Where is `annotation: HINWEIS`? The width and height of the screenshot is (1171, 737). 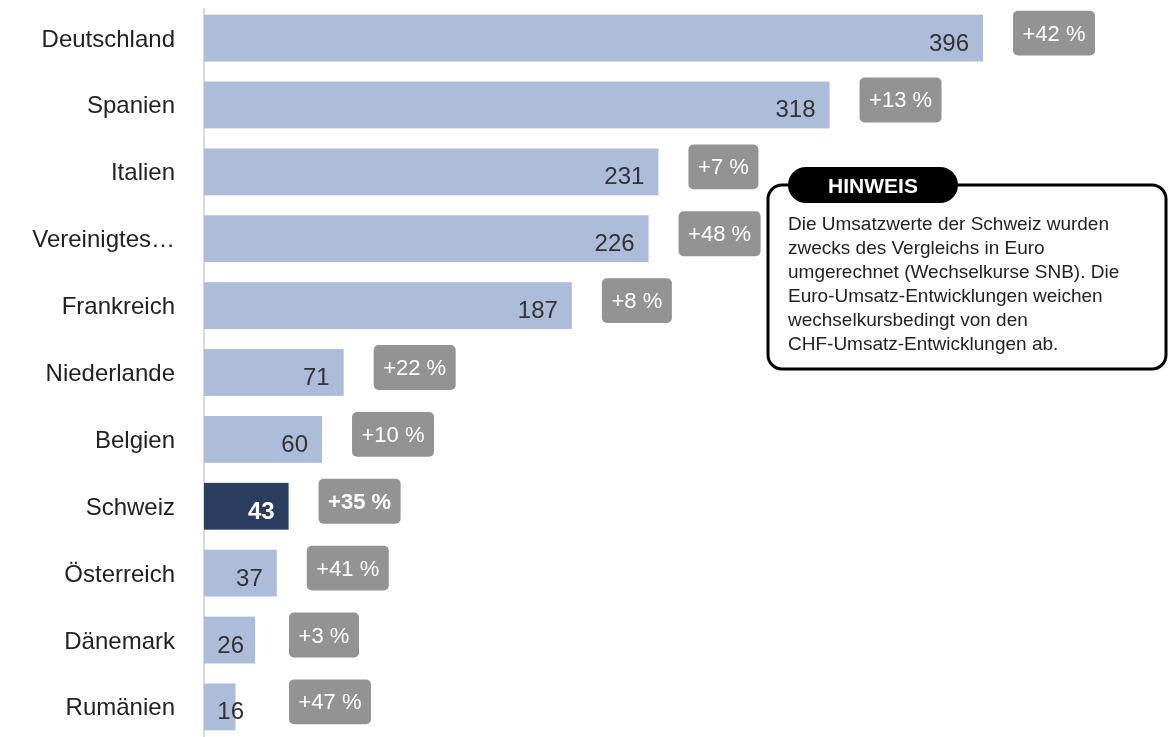 annotation: HINWEIS is located at coordinates (873, 185).